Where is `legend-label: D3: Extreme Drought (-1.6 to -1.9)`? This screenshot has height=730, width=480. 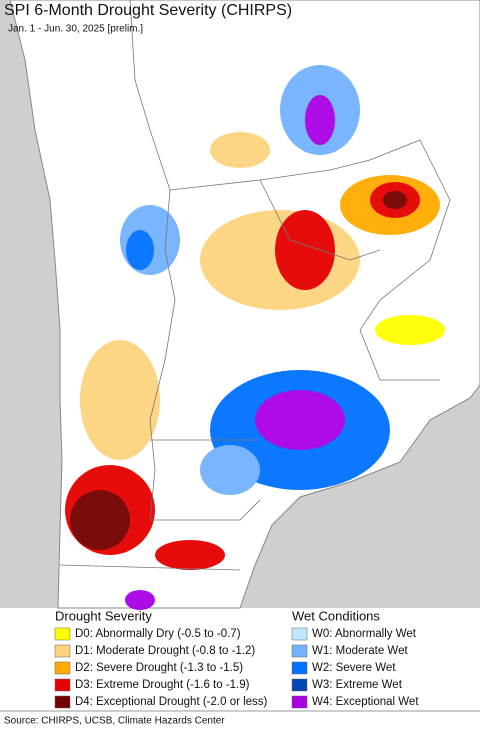 legend-label: D3: Extreme Drought (-1.6 to -1.9) is located at coordinates (162, 685).